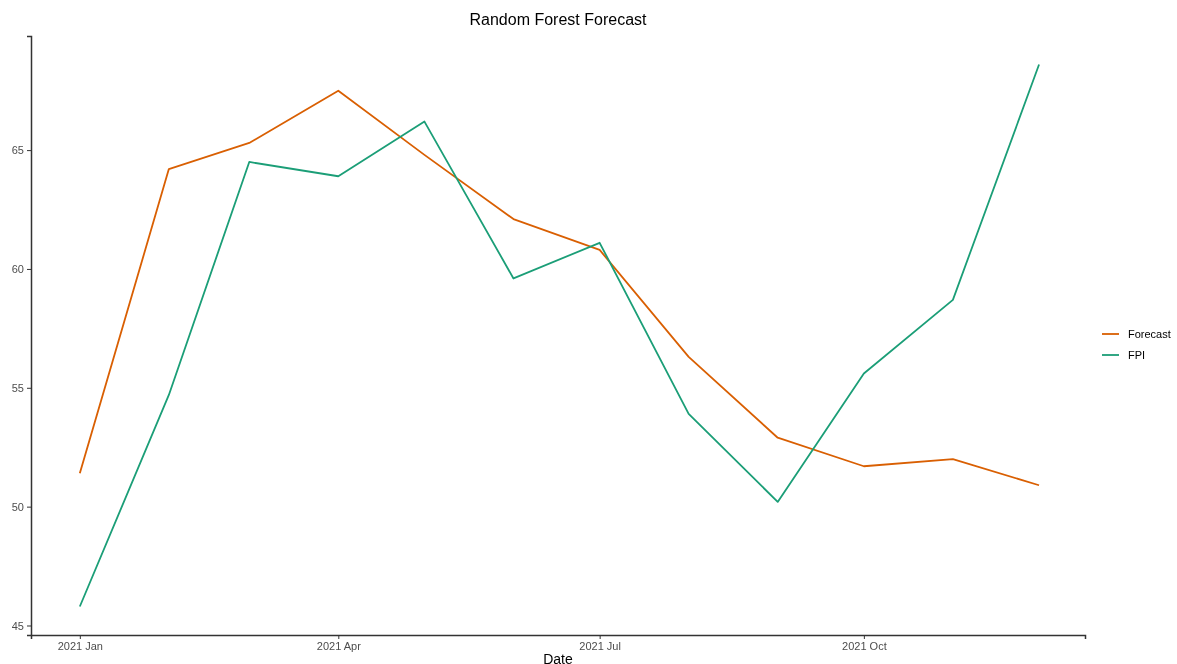 The height and width of the screenshot is (664, 1177). I want to click on y-tick-label: 55, so click(17, 387).